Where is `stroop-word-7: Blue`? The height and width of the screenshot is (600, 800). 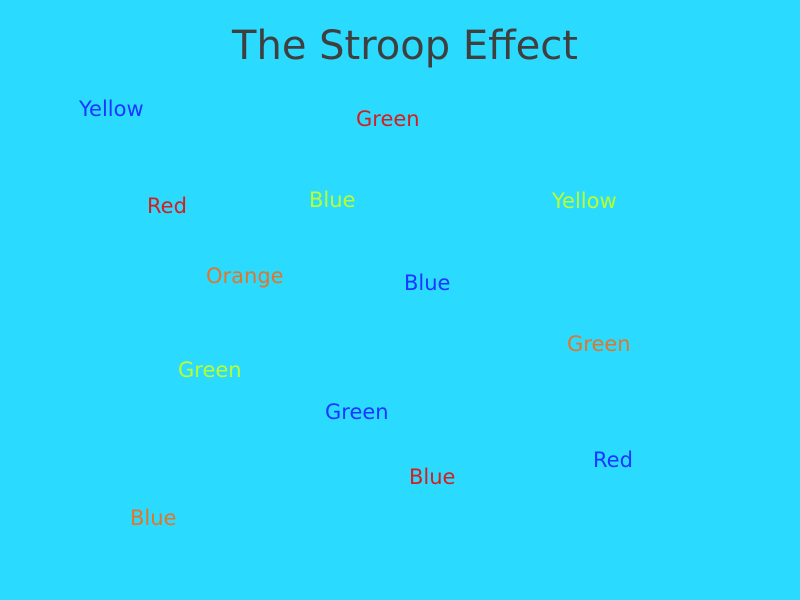
stroop-word-7: Blue is located at coordinates (427, 283).